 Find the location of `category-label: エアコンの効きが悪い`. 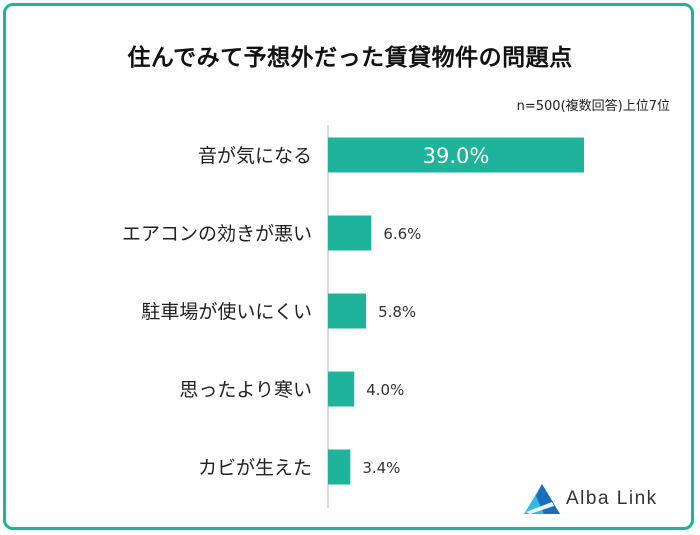

category-label: エアコンの効きが悪い is located at coordinates (217, 234).